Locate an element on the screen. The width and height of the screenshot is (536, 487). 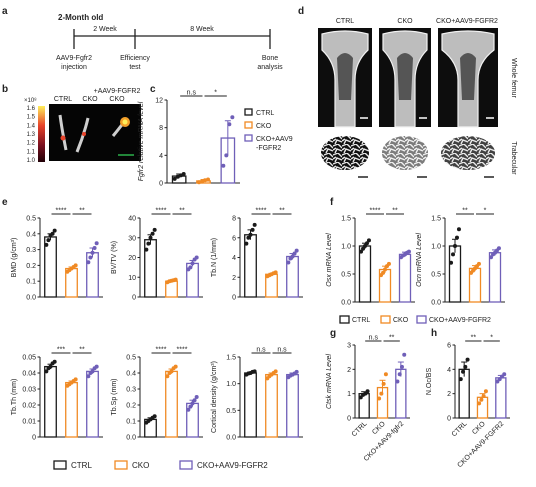
legend-c-cko: CKO is located at coordinates (264, 126).